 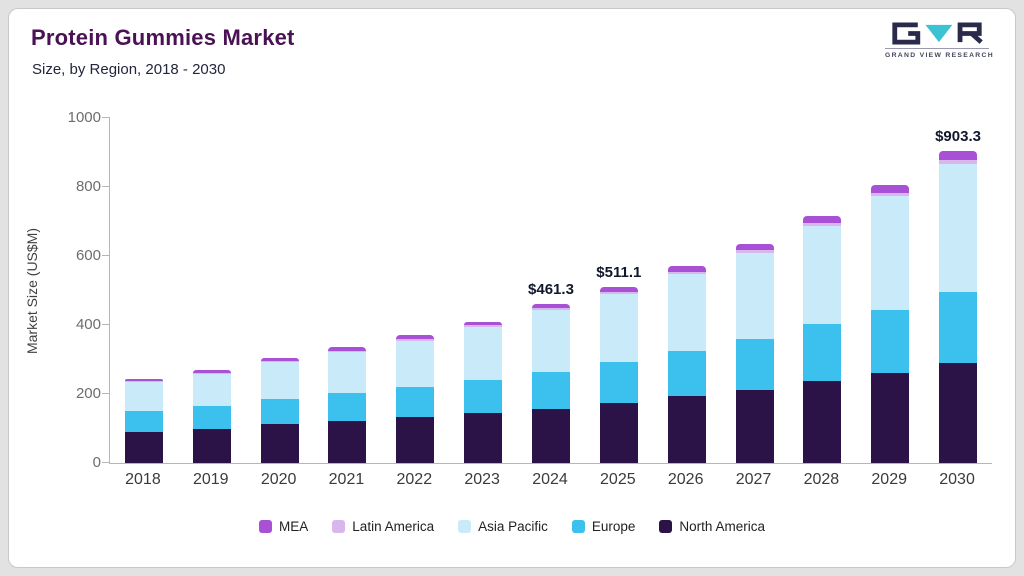 I want to click on bar-column: $903.3, so click(x=958, y=290).